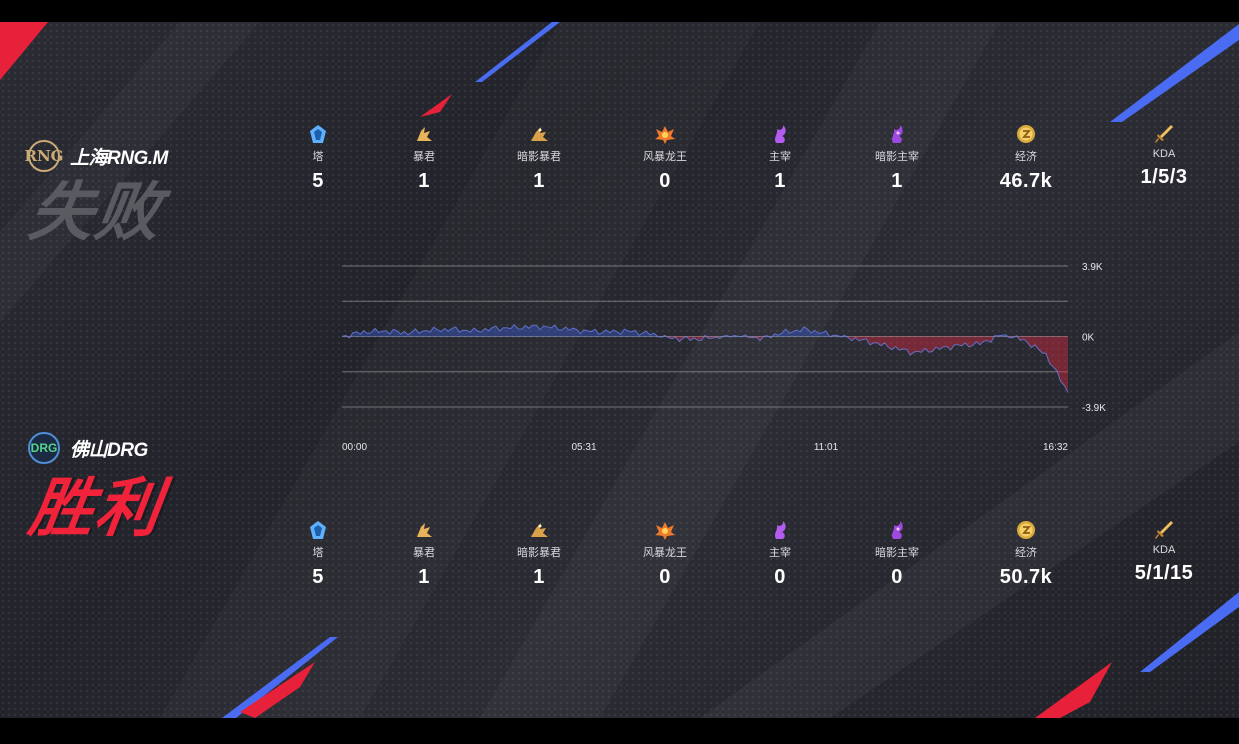 The width and height of the screenshot is (1239, 744). What do you see at coordinates (1164, 177) in the screenshot?
I see `stat-value: 1/5/3` at bounding box center [1164, 177].